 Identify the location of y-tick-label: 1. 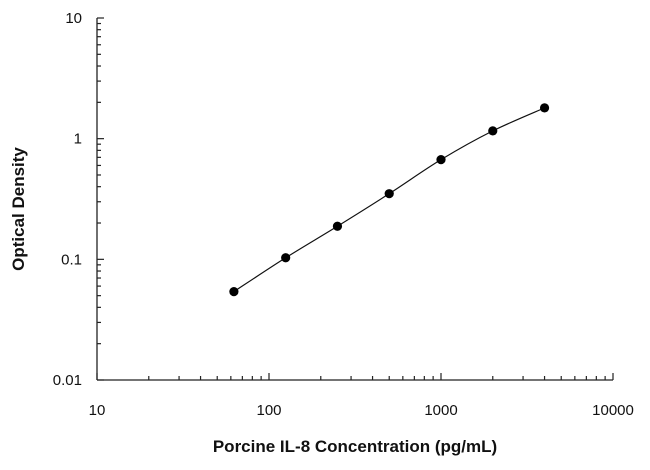
(78, 139).